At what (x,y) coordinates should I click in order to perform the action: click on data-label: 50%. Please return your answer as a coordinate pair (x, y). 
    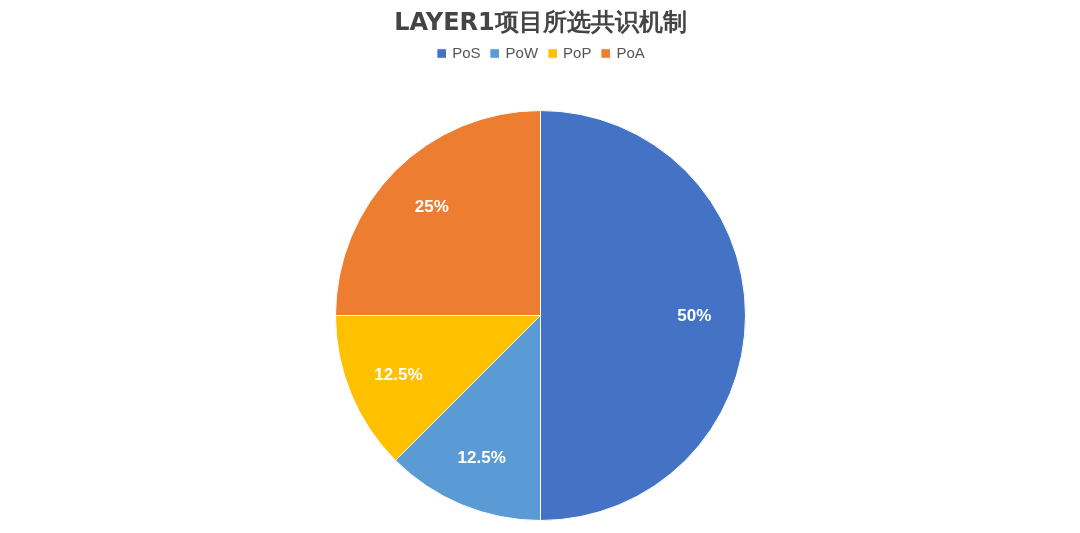
    Looking at the image, I should click on (694, 315).